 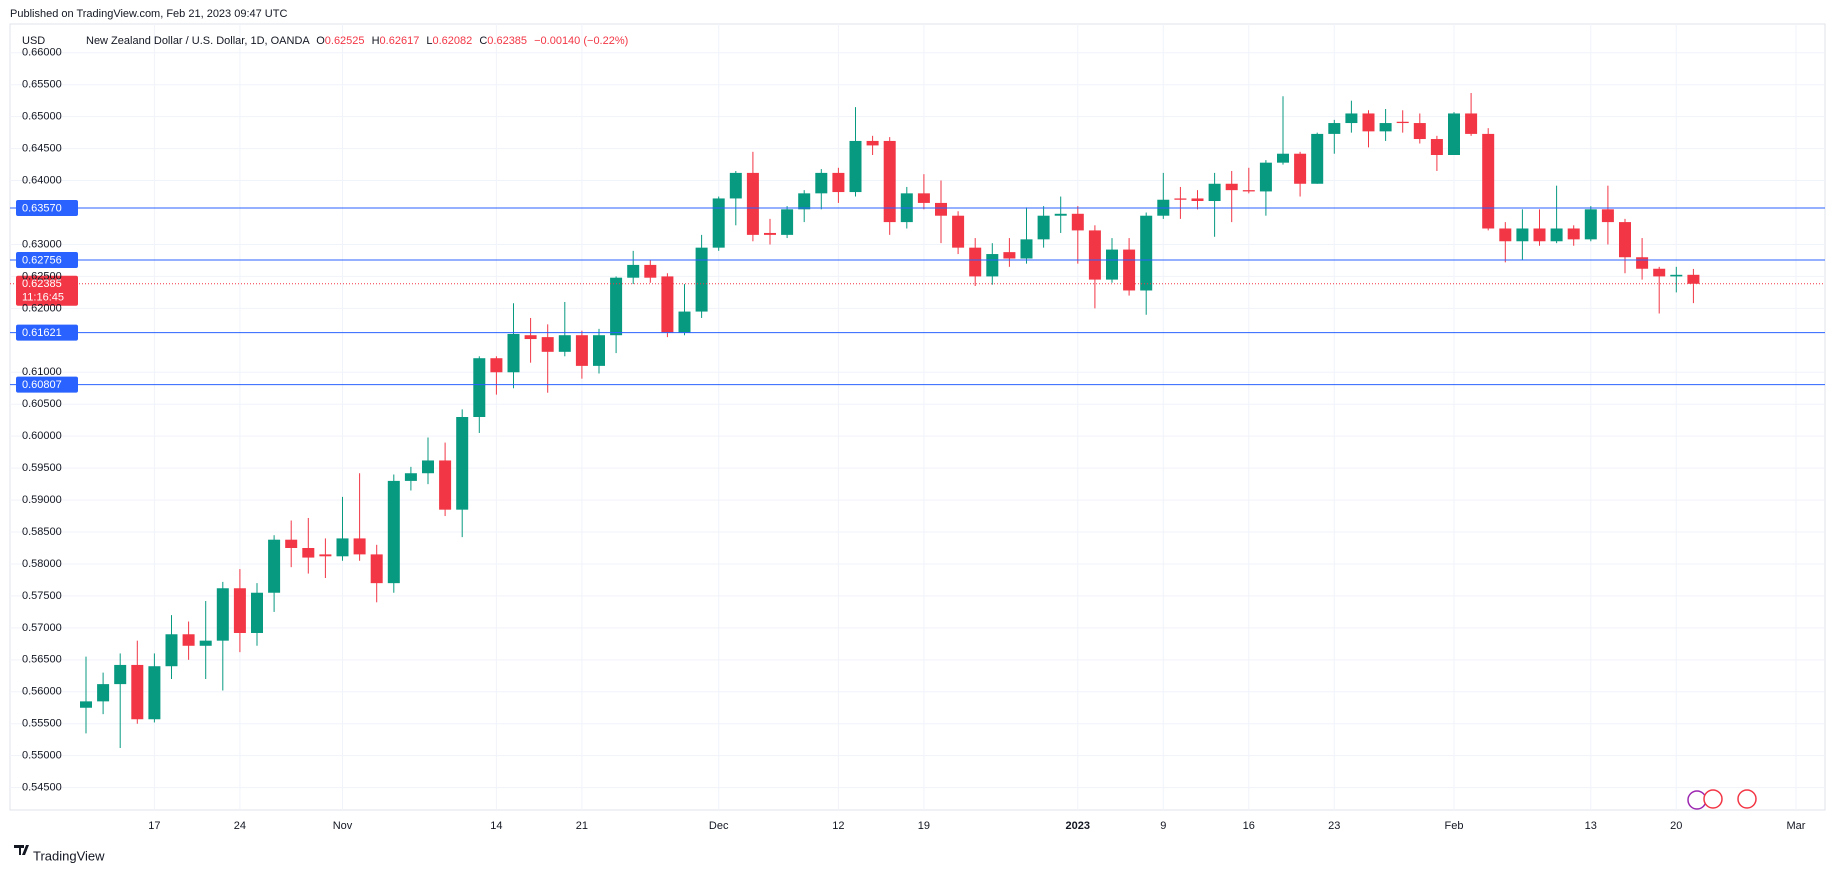 I want to click on y-tick-label: 0.60500, so click(x=42, y=404).